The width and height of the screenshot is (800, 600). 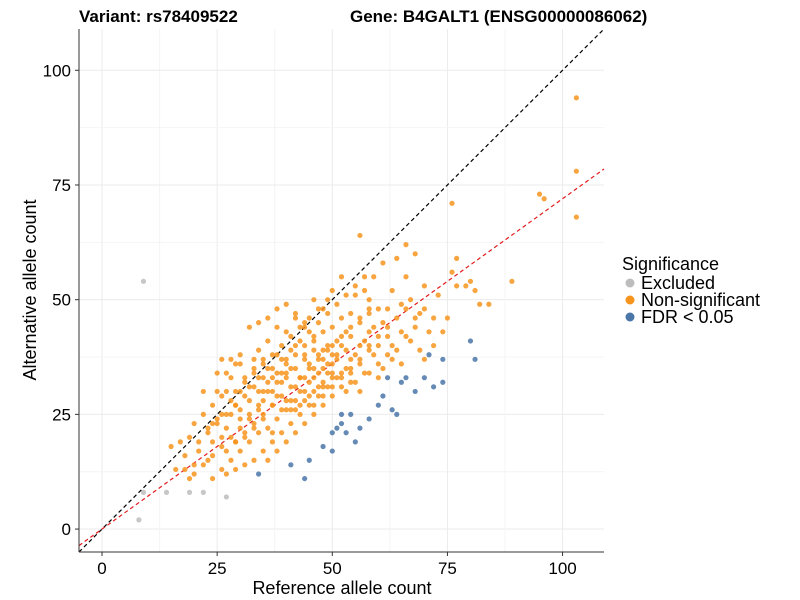 I want to click on x-tick-label: 50, so click(x=332, y=568).